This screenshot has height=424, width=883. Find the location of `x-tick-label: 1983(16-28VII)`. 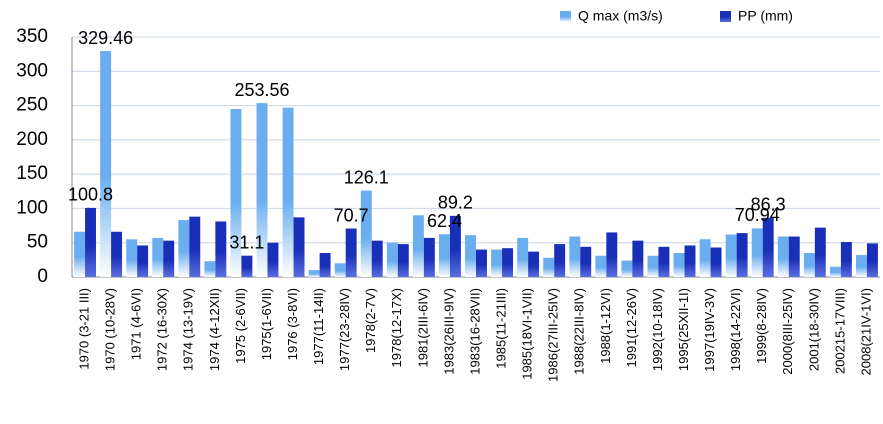

x-tick-label: 1983(16-28VII) is located at coordinates (474, 331).